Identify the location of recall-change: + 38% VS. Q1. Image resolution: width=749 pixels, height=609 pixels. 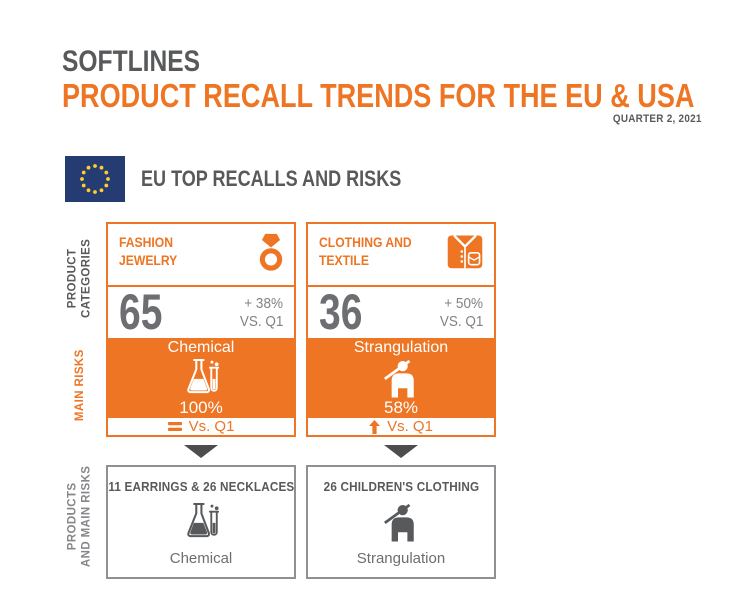
(261, 312).